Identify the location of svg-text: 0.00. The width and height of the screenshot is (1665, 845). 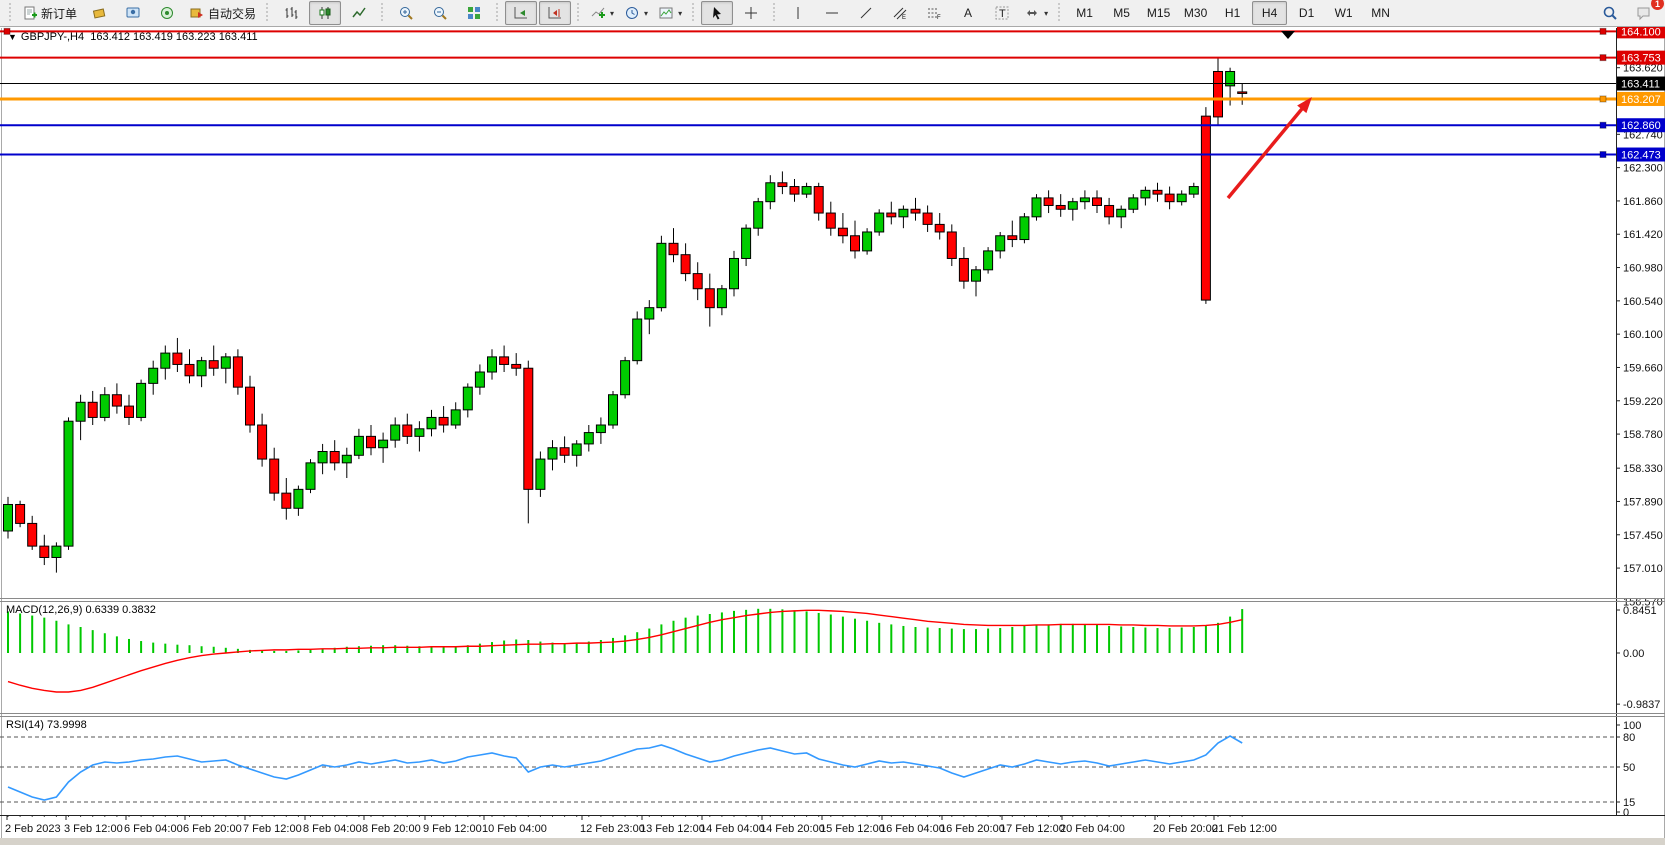
(1633, 654).